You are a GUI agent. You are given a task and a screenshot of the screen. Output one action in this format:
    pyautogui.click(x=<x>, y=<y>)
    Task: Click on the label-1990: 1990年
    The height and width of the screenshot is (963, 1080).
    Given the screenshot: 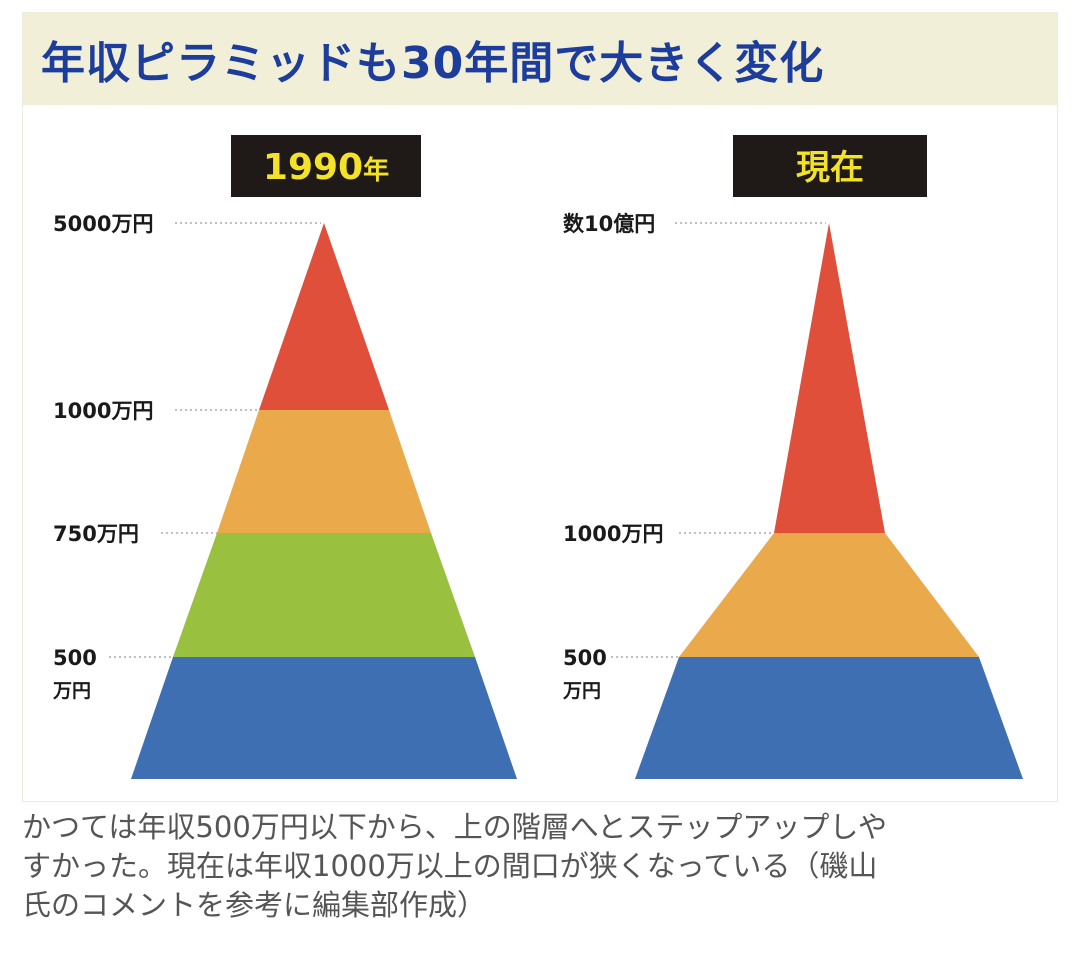 What is the action you would take?
    pyautogui.click(x=326, y=167)
    